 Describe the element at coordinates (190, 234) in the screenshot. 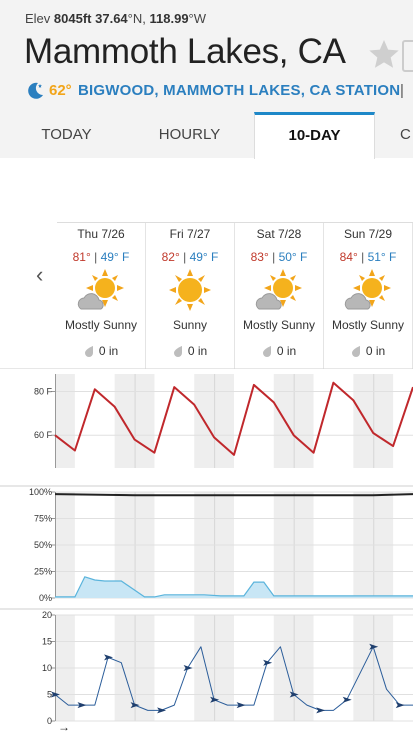

I see `day-label: Fri 7/27` at that location.